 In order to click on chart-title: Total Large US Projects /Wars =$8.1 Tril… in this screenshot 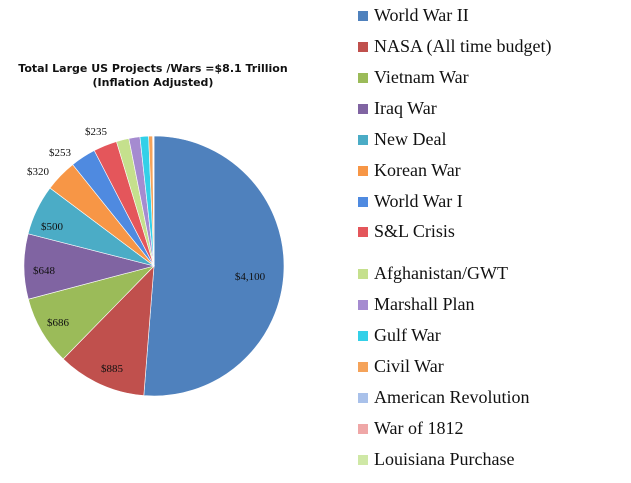, I will do `click(153, 76)`.